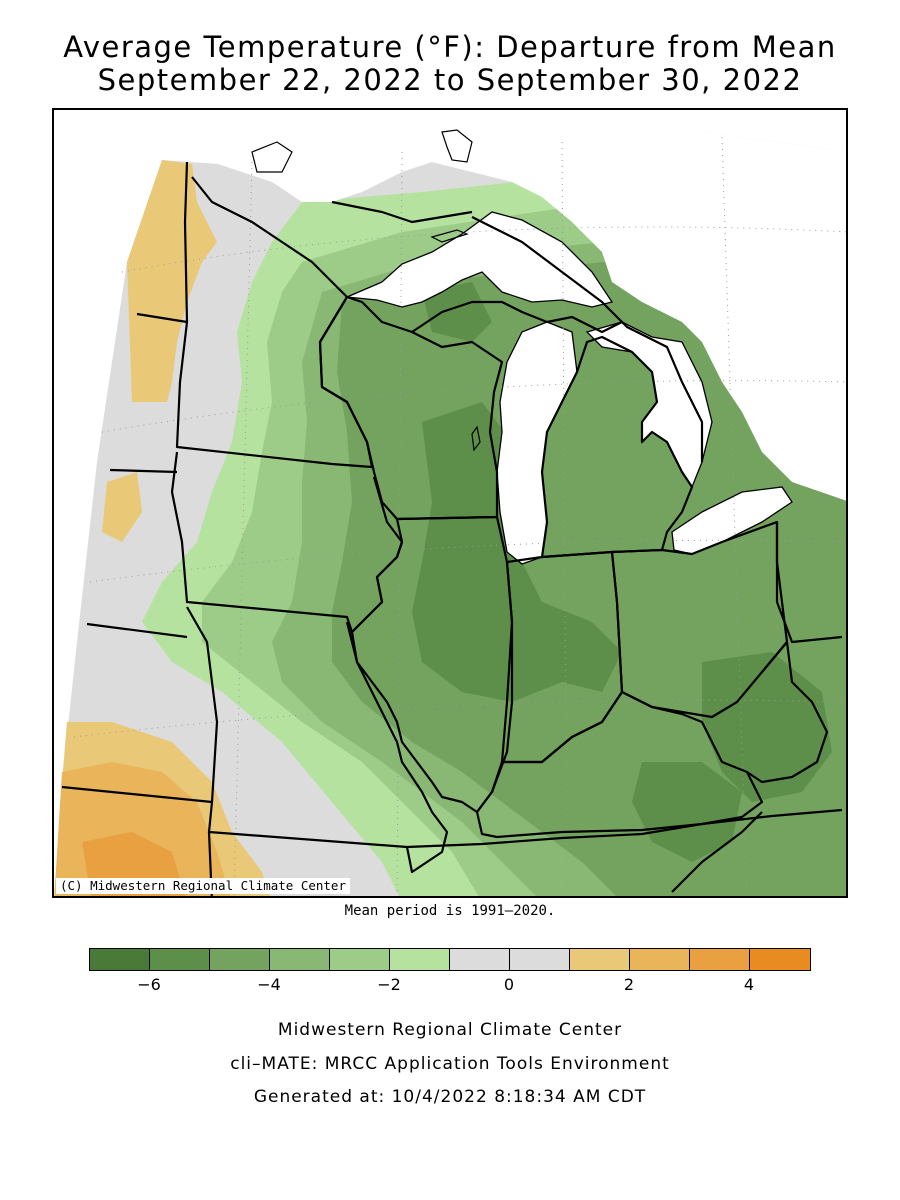 The image size is (900, 1200). Describe the element at coordinates (172, 281) in the screenshot. I see `above-normal-zone-north` at that location.